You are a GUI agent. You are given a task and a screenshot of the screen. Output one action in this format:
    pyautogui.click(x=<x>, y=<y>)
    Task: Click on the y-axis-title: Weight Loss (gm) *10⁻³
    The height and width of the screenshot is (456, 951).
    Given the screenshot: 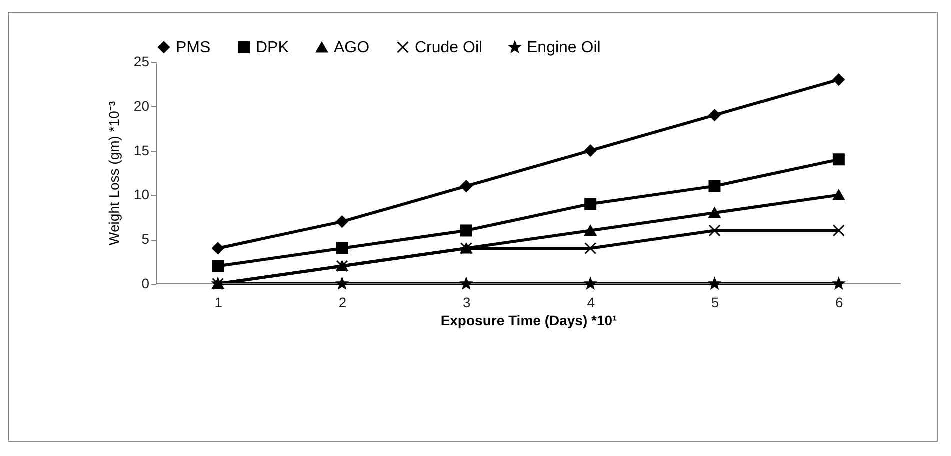 What is the action you would take?
    pyautogui.click(x=114, y=173)
    